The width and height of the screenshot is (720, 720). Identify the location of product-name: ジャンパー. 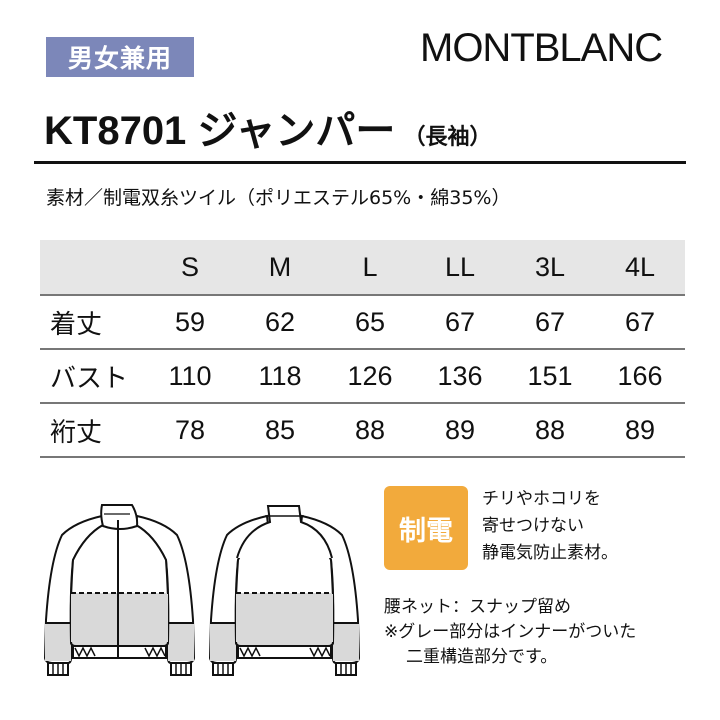
(296, 131).